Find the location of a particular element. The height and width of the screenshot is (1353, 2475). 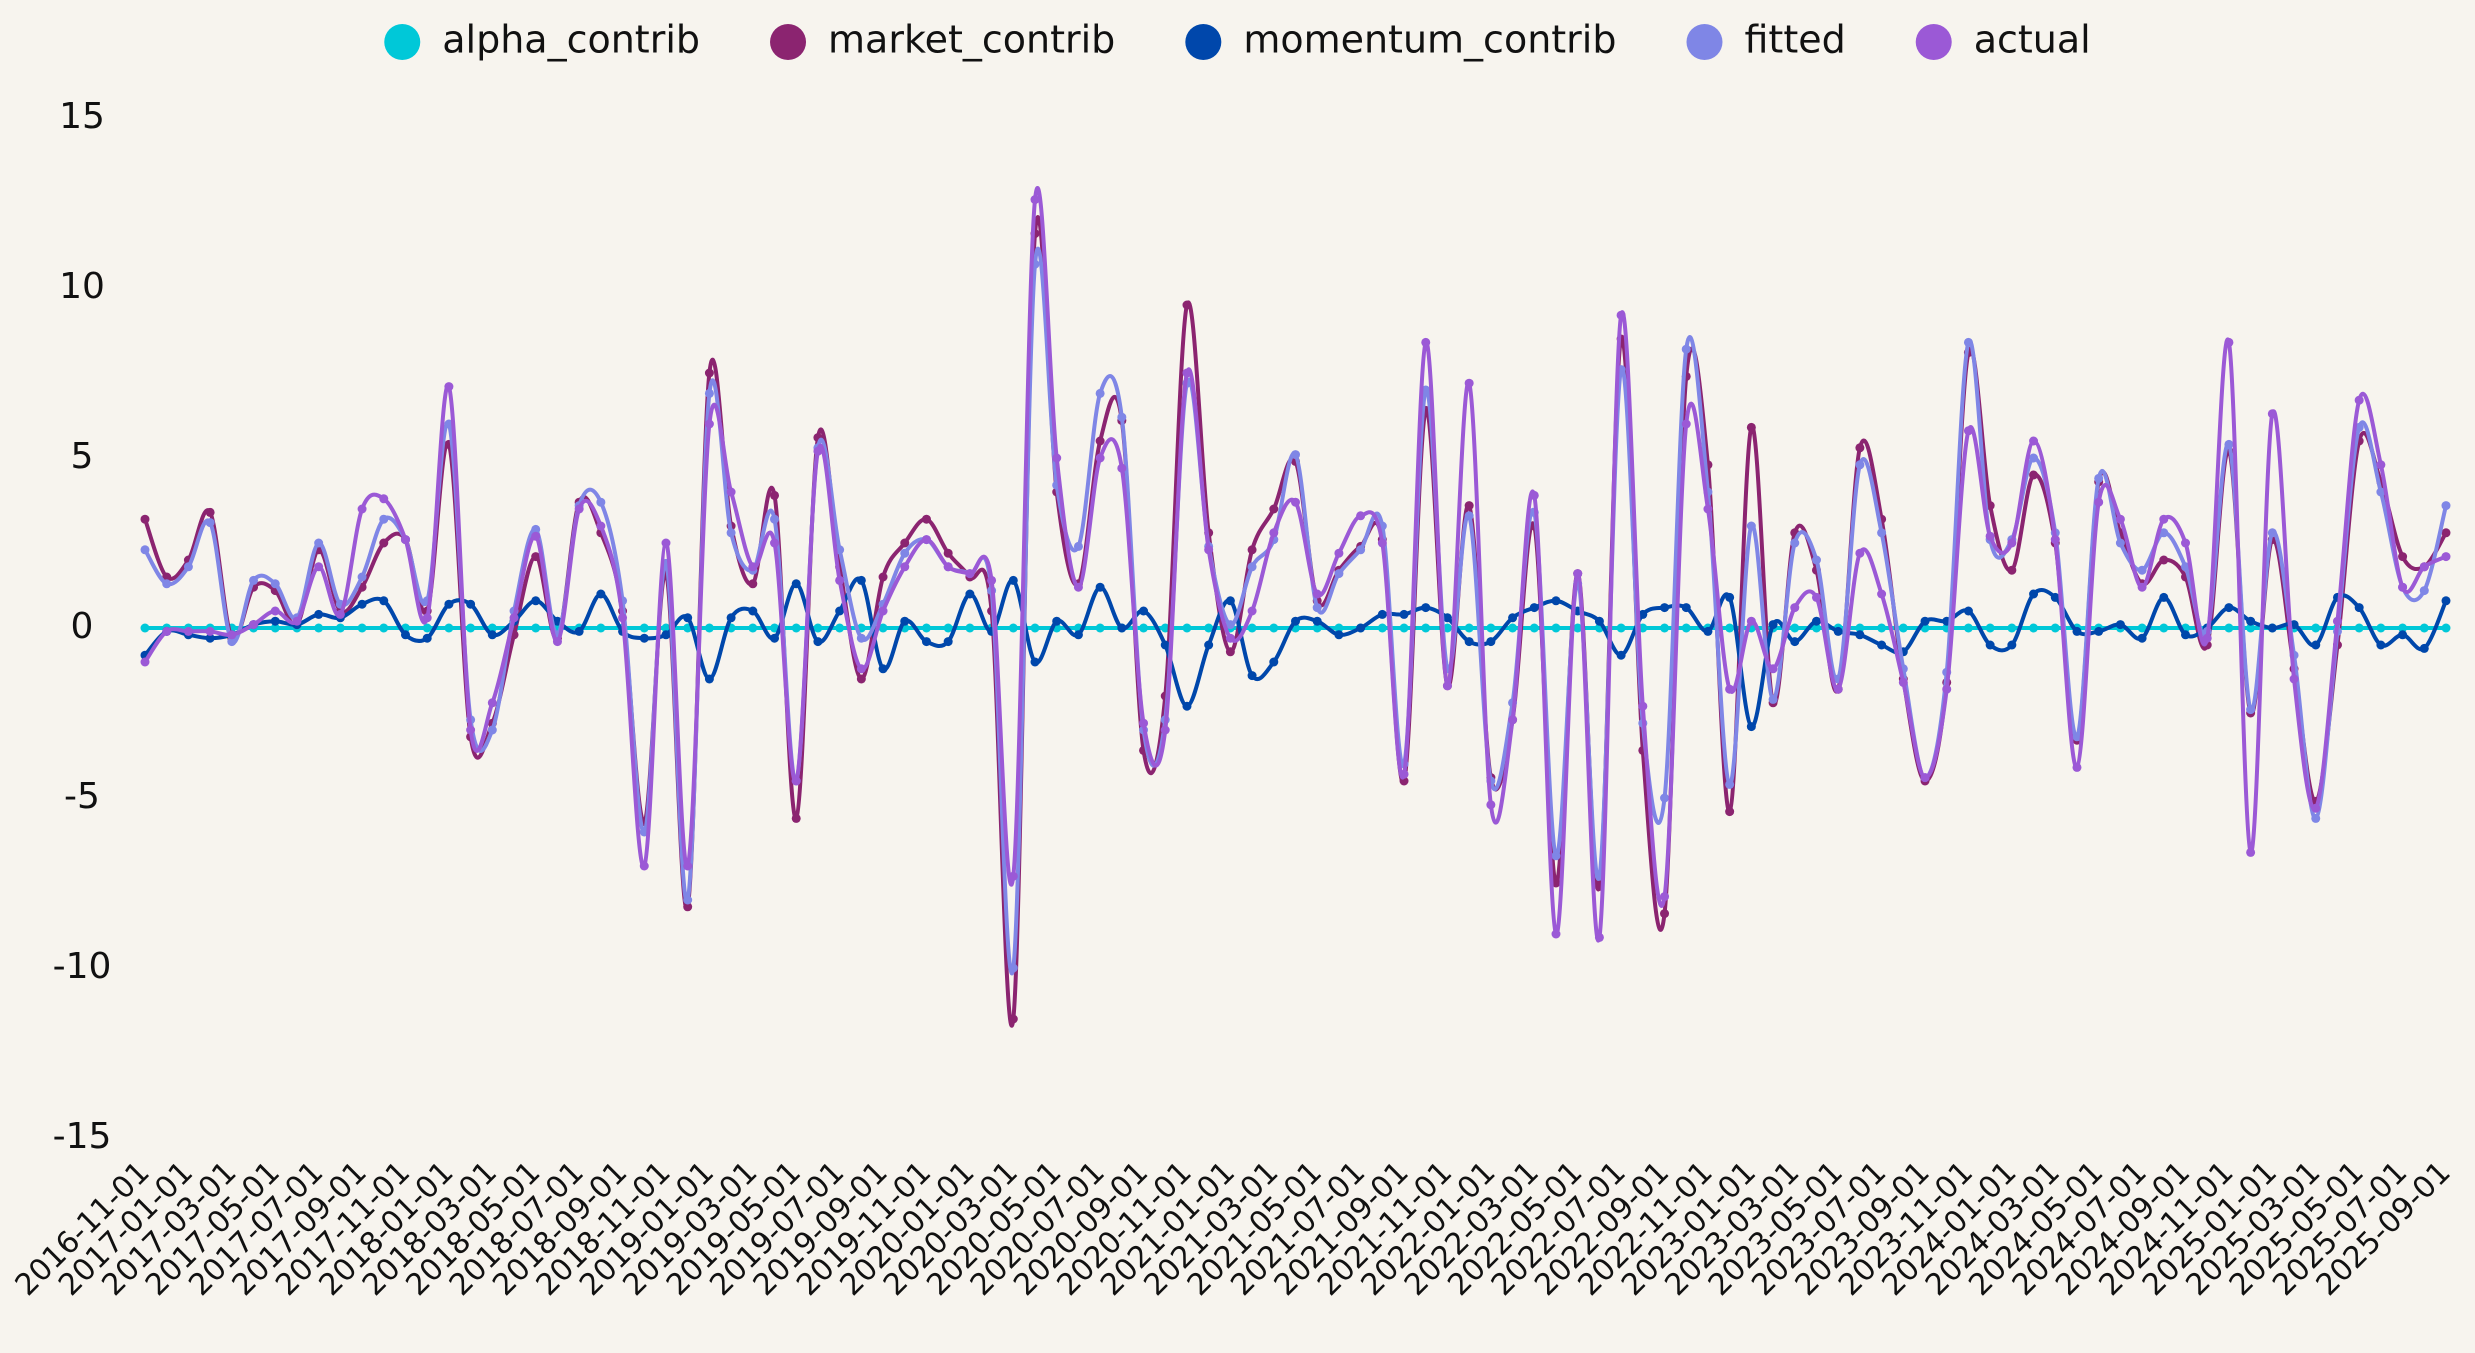

legend-label: momentum_contrib is located at coordinates (1429, 40).